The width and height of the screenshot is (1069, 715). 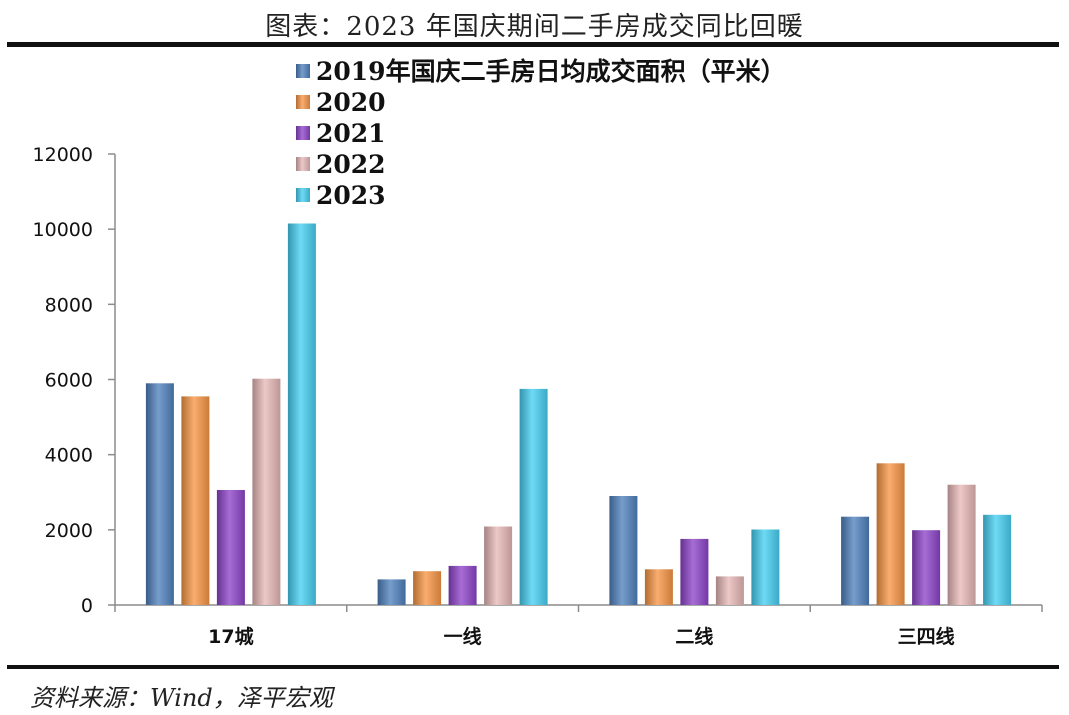 What do you see at coordinates (69, 456) in the screenshot?
I see `y-tick-label: 4000` at bounding box center [69, 456].